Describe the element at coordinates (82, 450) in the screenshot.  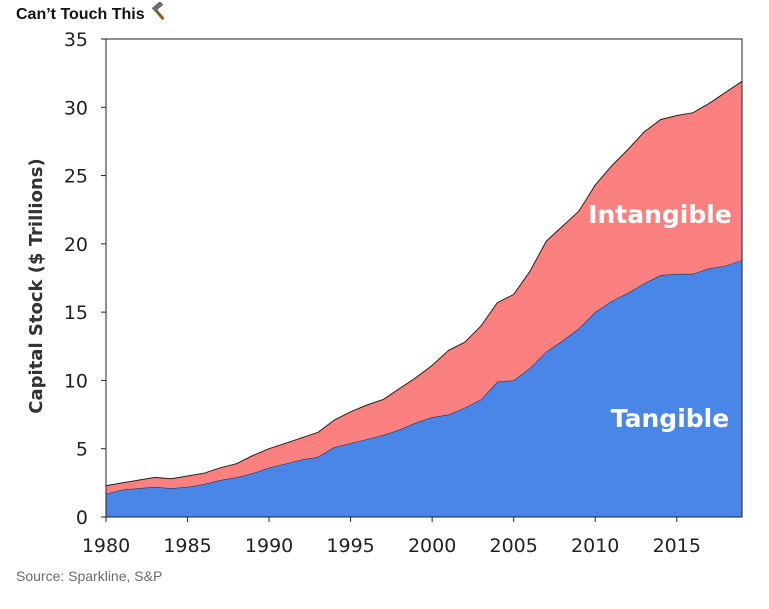
I see `y-tick-label: 5` at that location.